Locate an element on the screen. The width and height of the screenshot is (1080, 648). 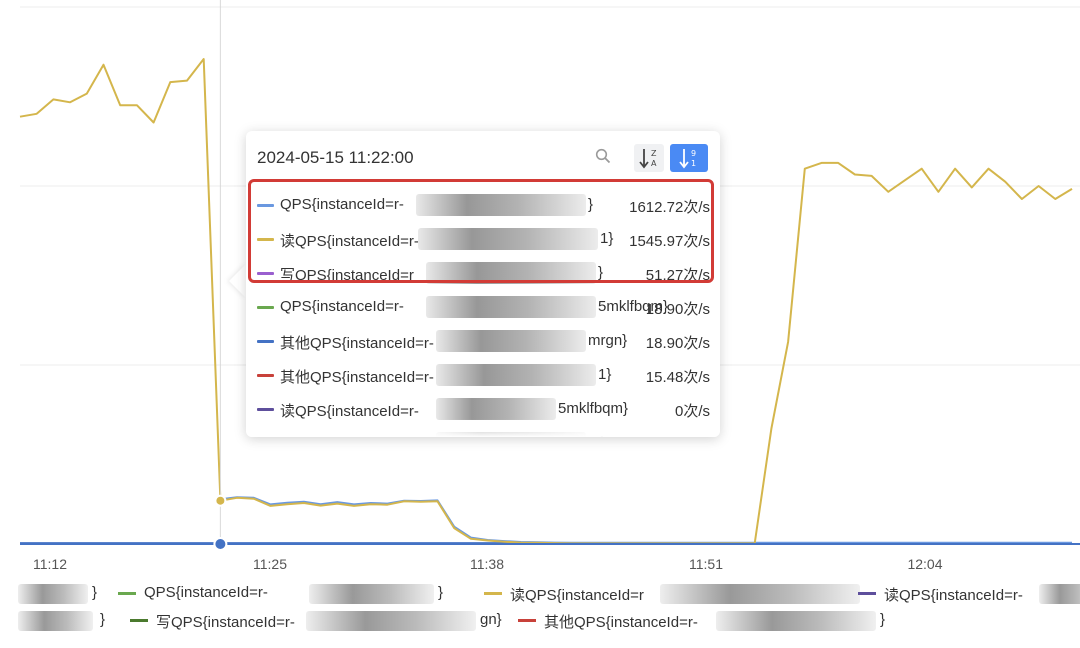
tooltip-row: 写QPS{instanceId=r} 51.27次/s is located at coordinates (483, 273).